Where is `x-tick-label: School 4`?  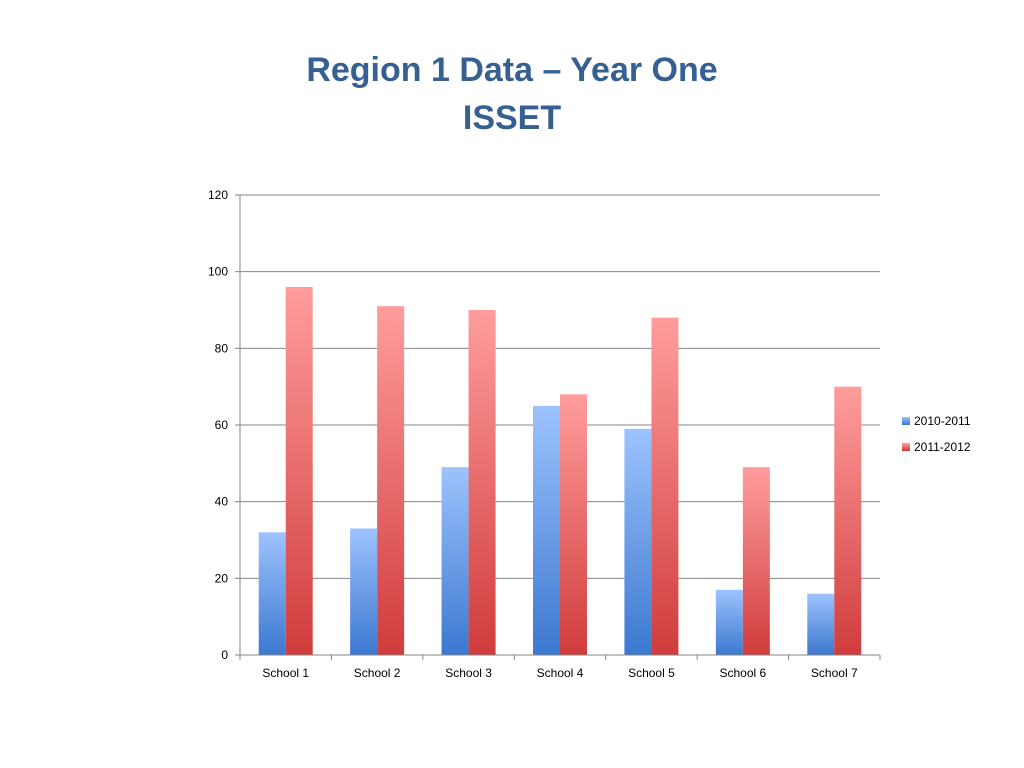
x-tick-label: School 4 is located at coordinates (560, 673).